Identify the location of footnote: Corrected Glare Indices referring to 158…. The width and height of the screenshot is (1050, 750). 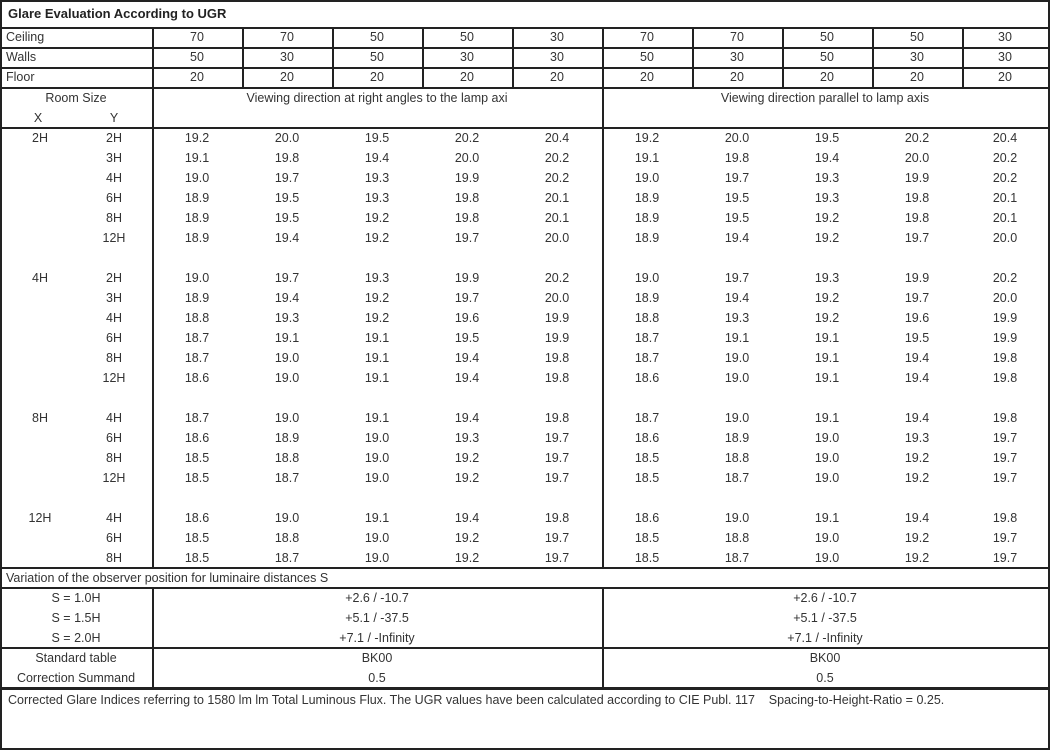
(476, 700).